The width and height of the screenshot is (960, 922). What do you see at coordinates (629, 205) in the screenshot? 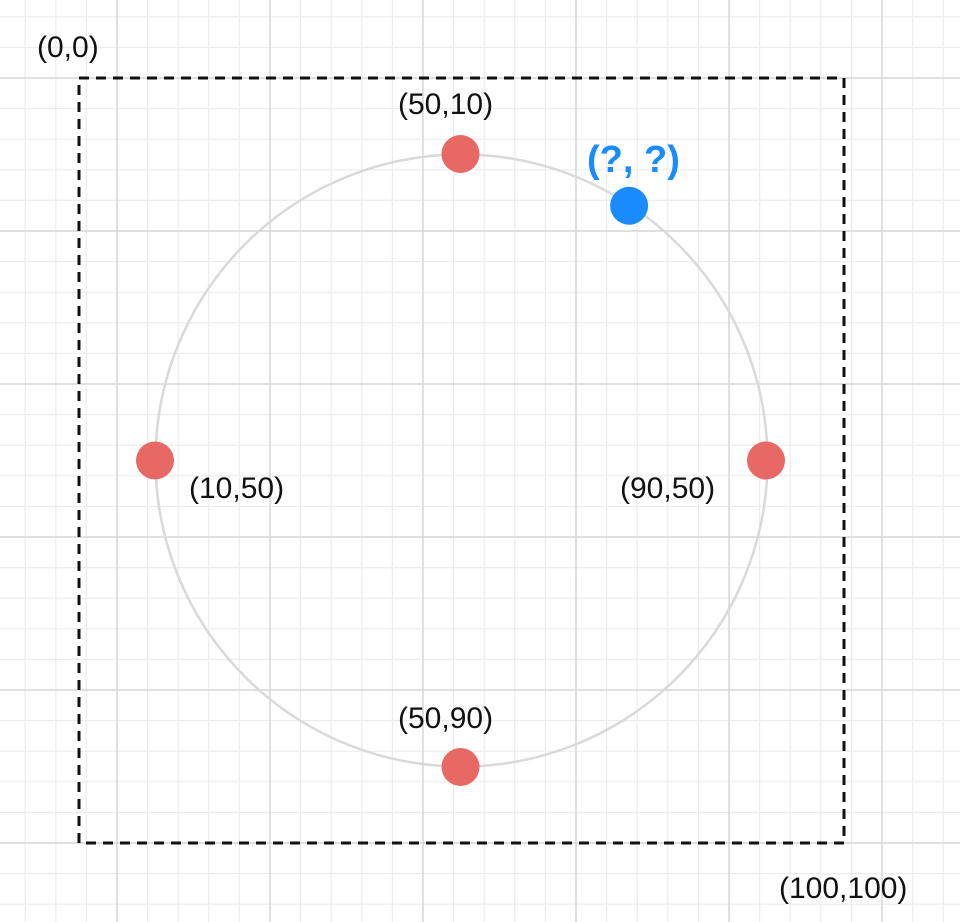
I see `point-unknown` at bounding box center [629, 205].